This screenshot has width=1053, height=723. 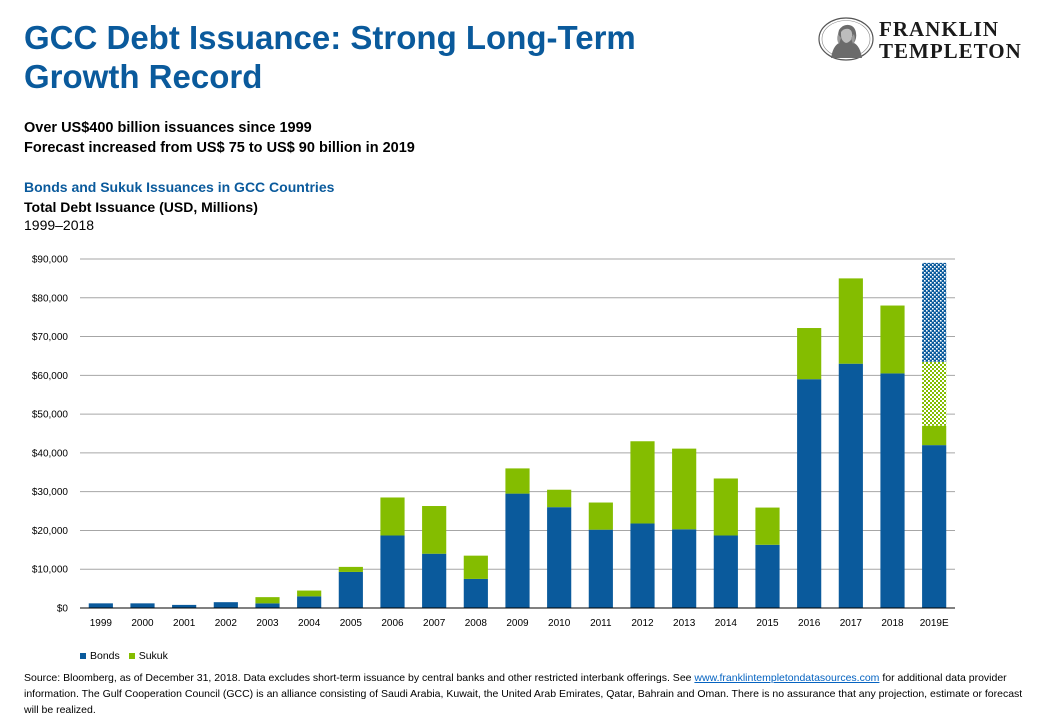 I want to click on x-tick-label: 2003, so click(x=267, y=623).